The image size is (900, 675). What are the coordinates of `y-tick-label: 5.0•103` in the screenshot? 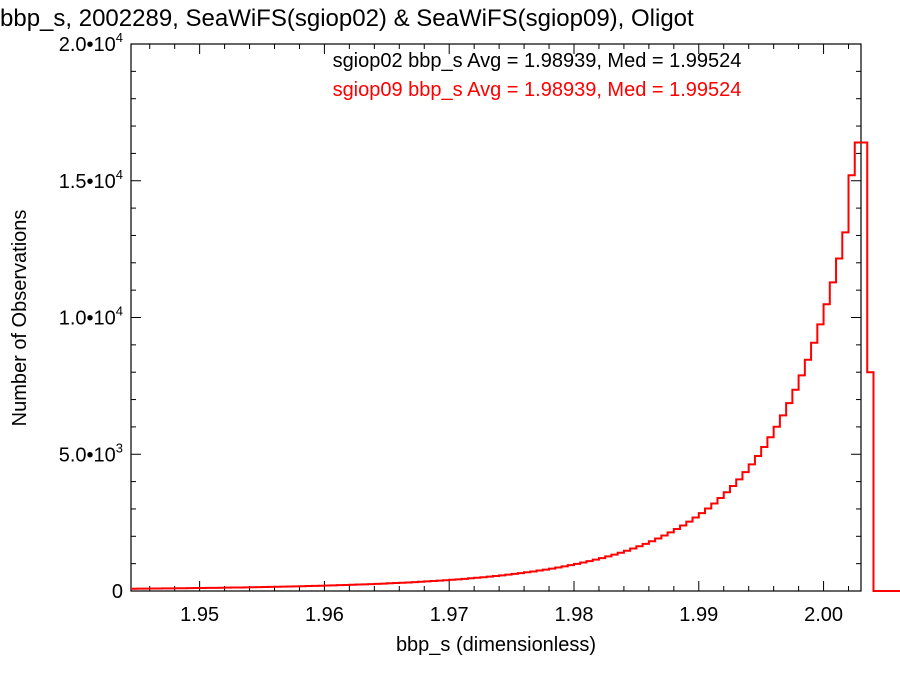 It's located at (91, 453).